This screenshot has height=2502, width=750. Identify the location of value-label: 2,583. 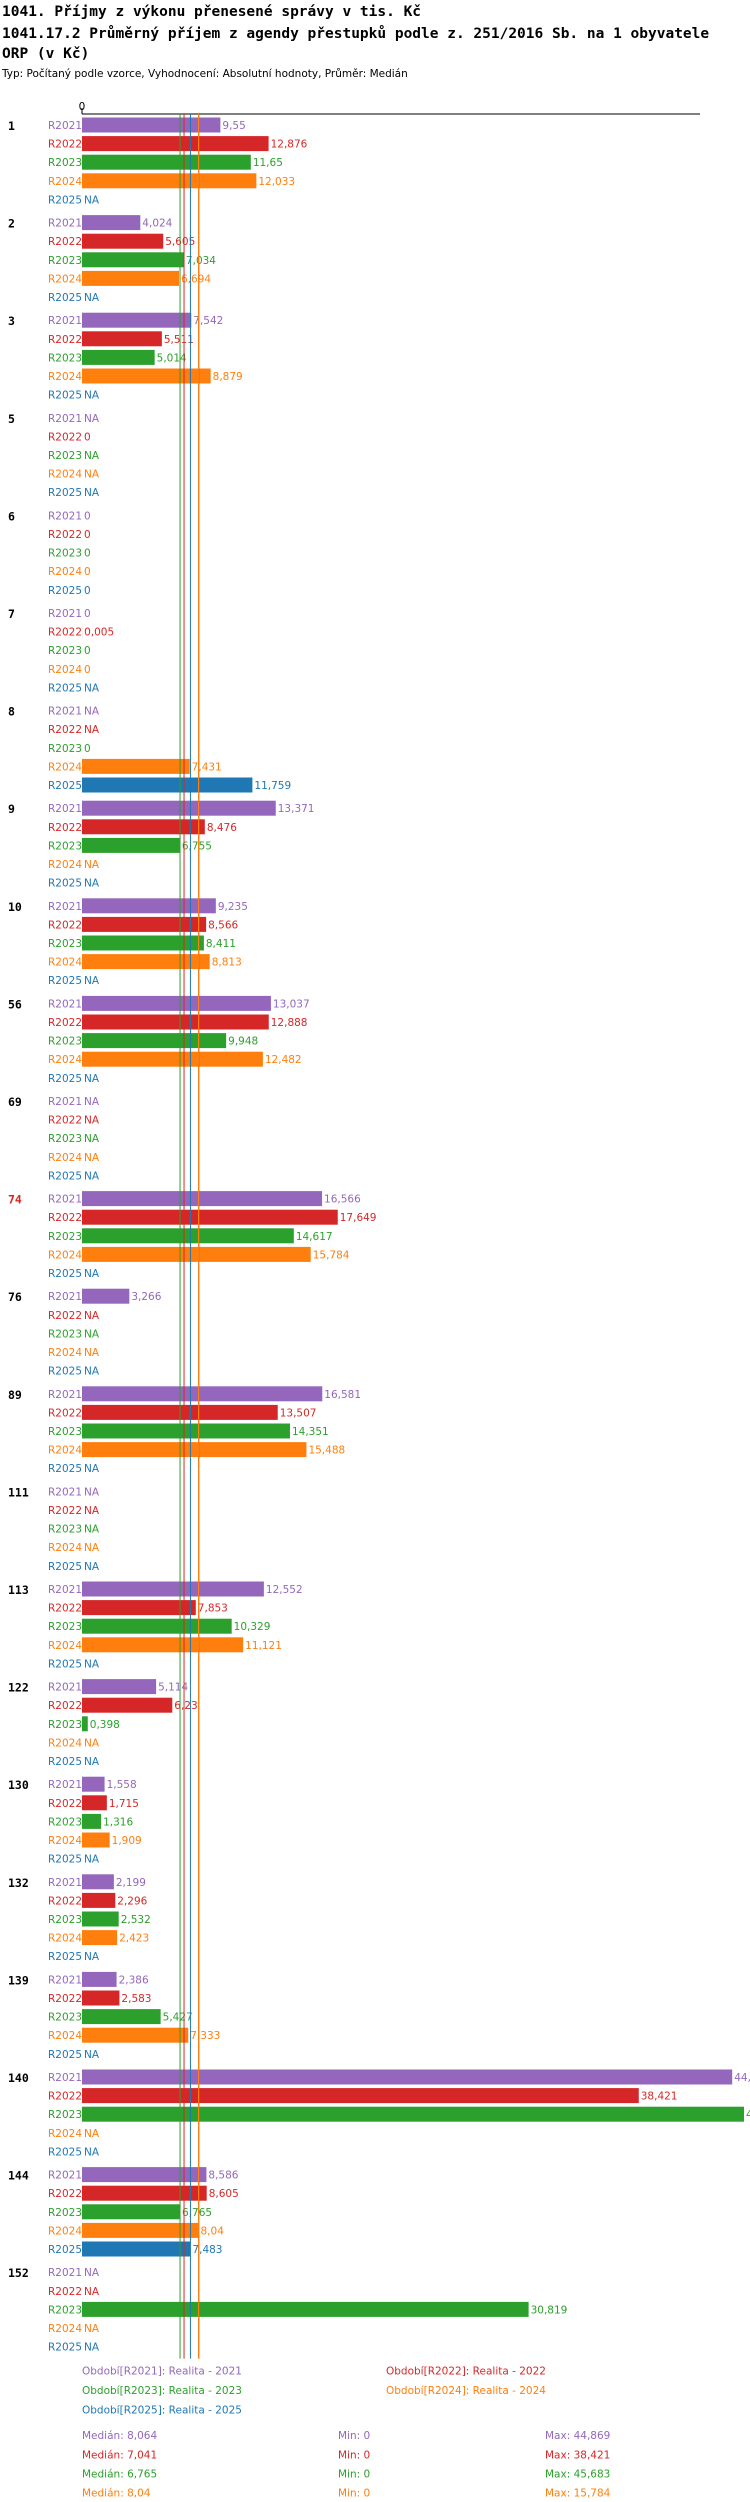
(136, 1999).